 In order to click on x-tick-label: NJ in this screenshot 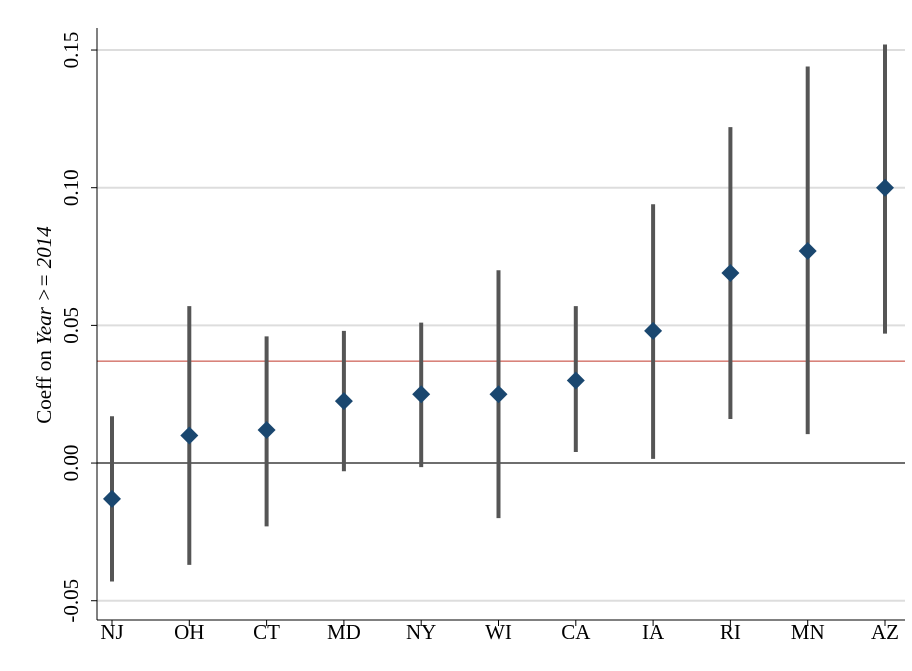, I will do `click(111, 632)`.